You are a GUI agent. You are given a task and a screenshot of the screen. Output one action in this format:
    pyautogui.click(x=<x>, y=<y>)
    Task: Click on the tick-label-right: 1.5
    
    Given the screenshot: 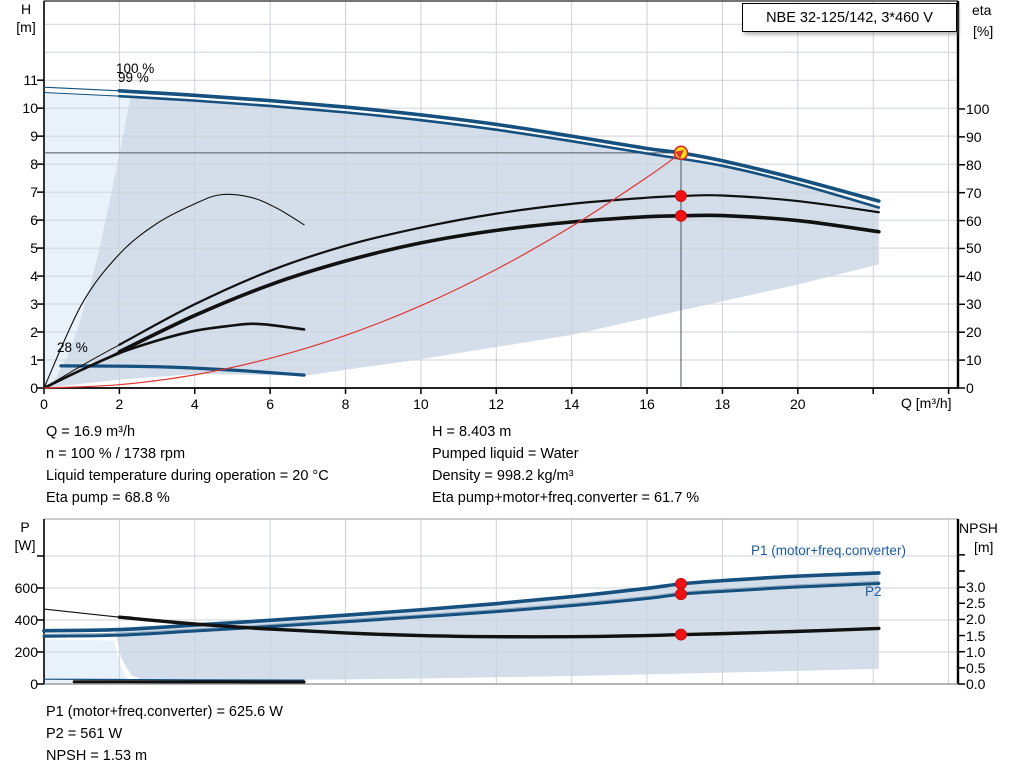 What is the action you would take?
    pyautogui.click(x=976, y=635)
    